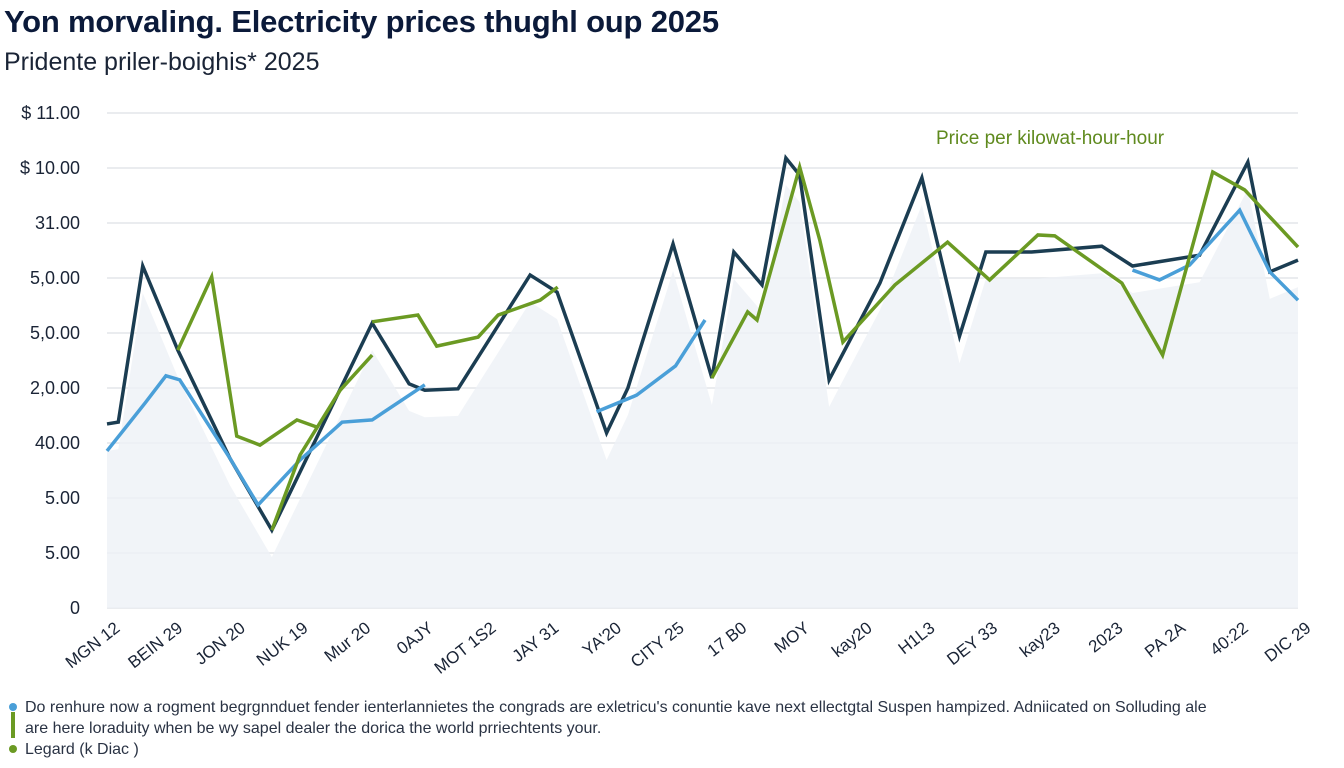 This screenshot has width=1344, height=768. Describe the element at coordinates (727, 639) in the screenshot. I see `x-tick-label: 17 B0` at that location.